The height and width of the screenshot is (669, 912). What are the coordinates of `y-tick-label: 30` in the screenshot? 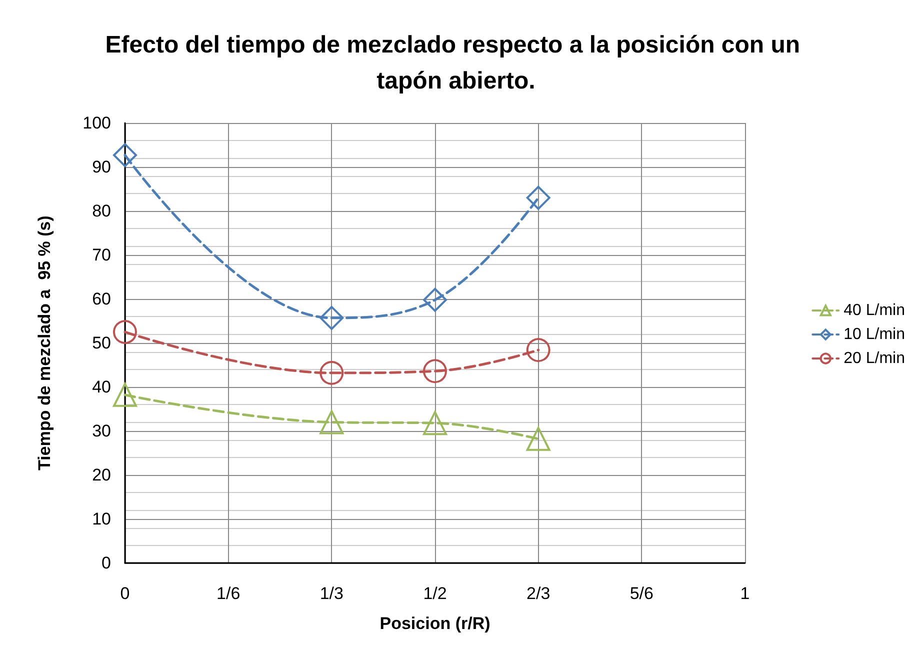 It's located at (101, 431).